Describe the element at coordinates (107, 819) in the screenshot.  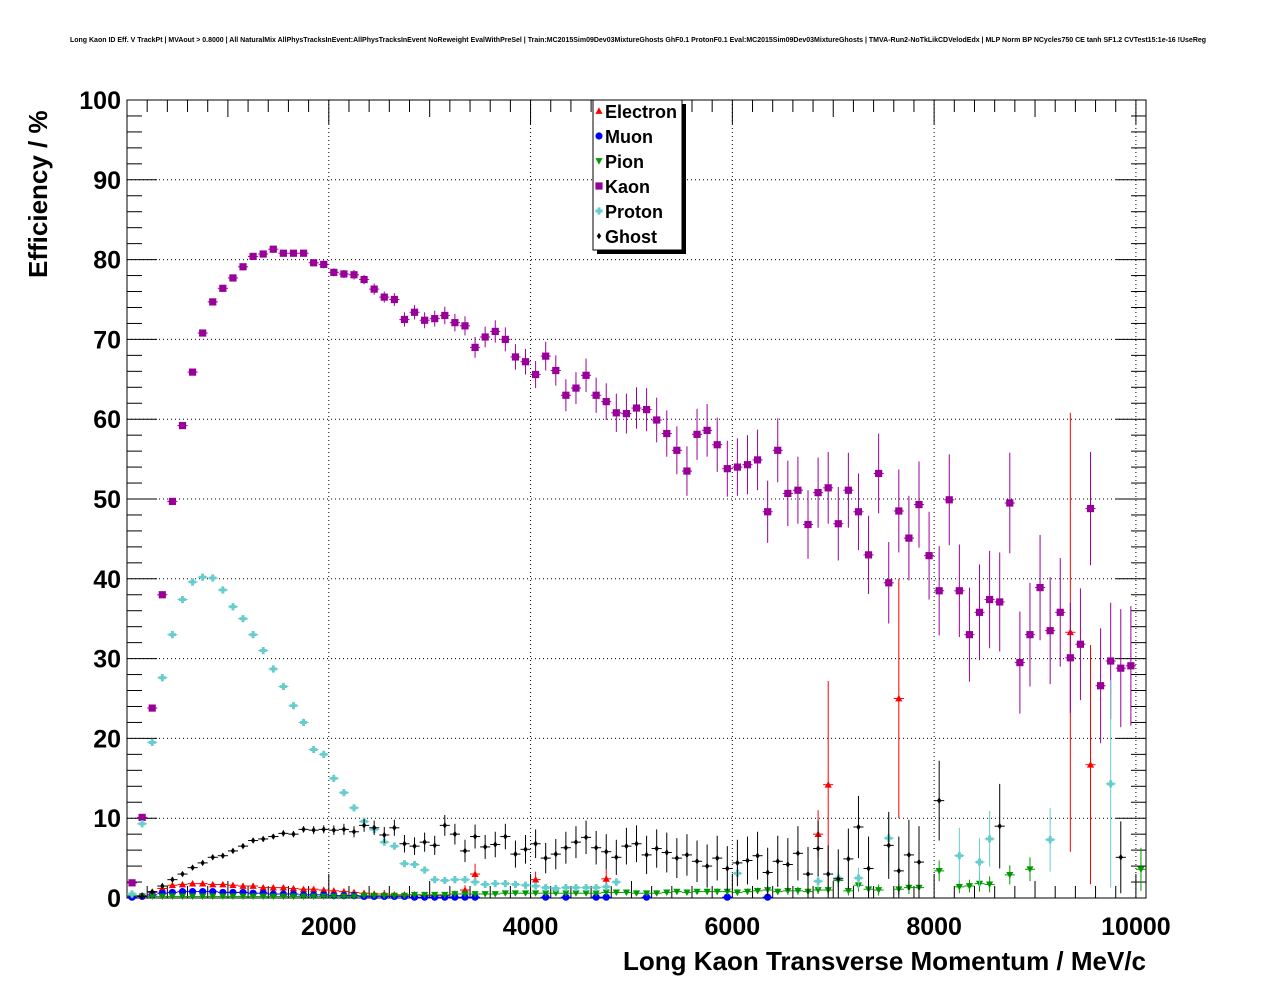
I see `y-tick-label: 10` at that location.